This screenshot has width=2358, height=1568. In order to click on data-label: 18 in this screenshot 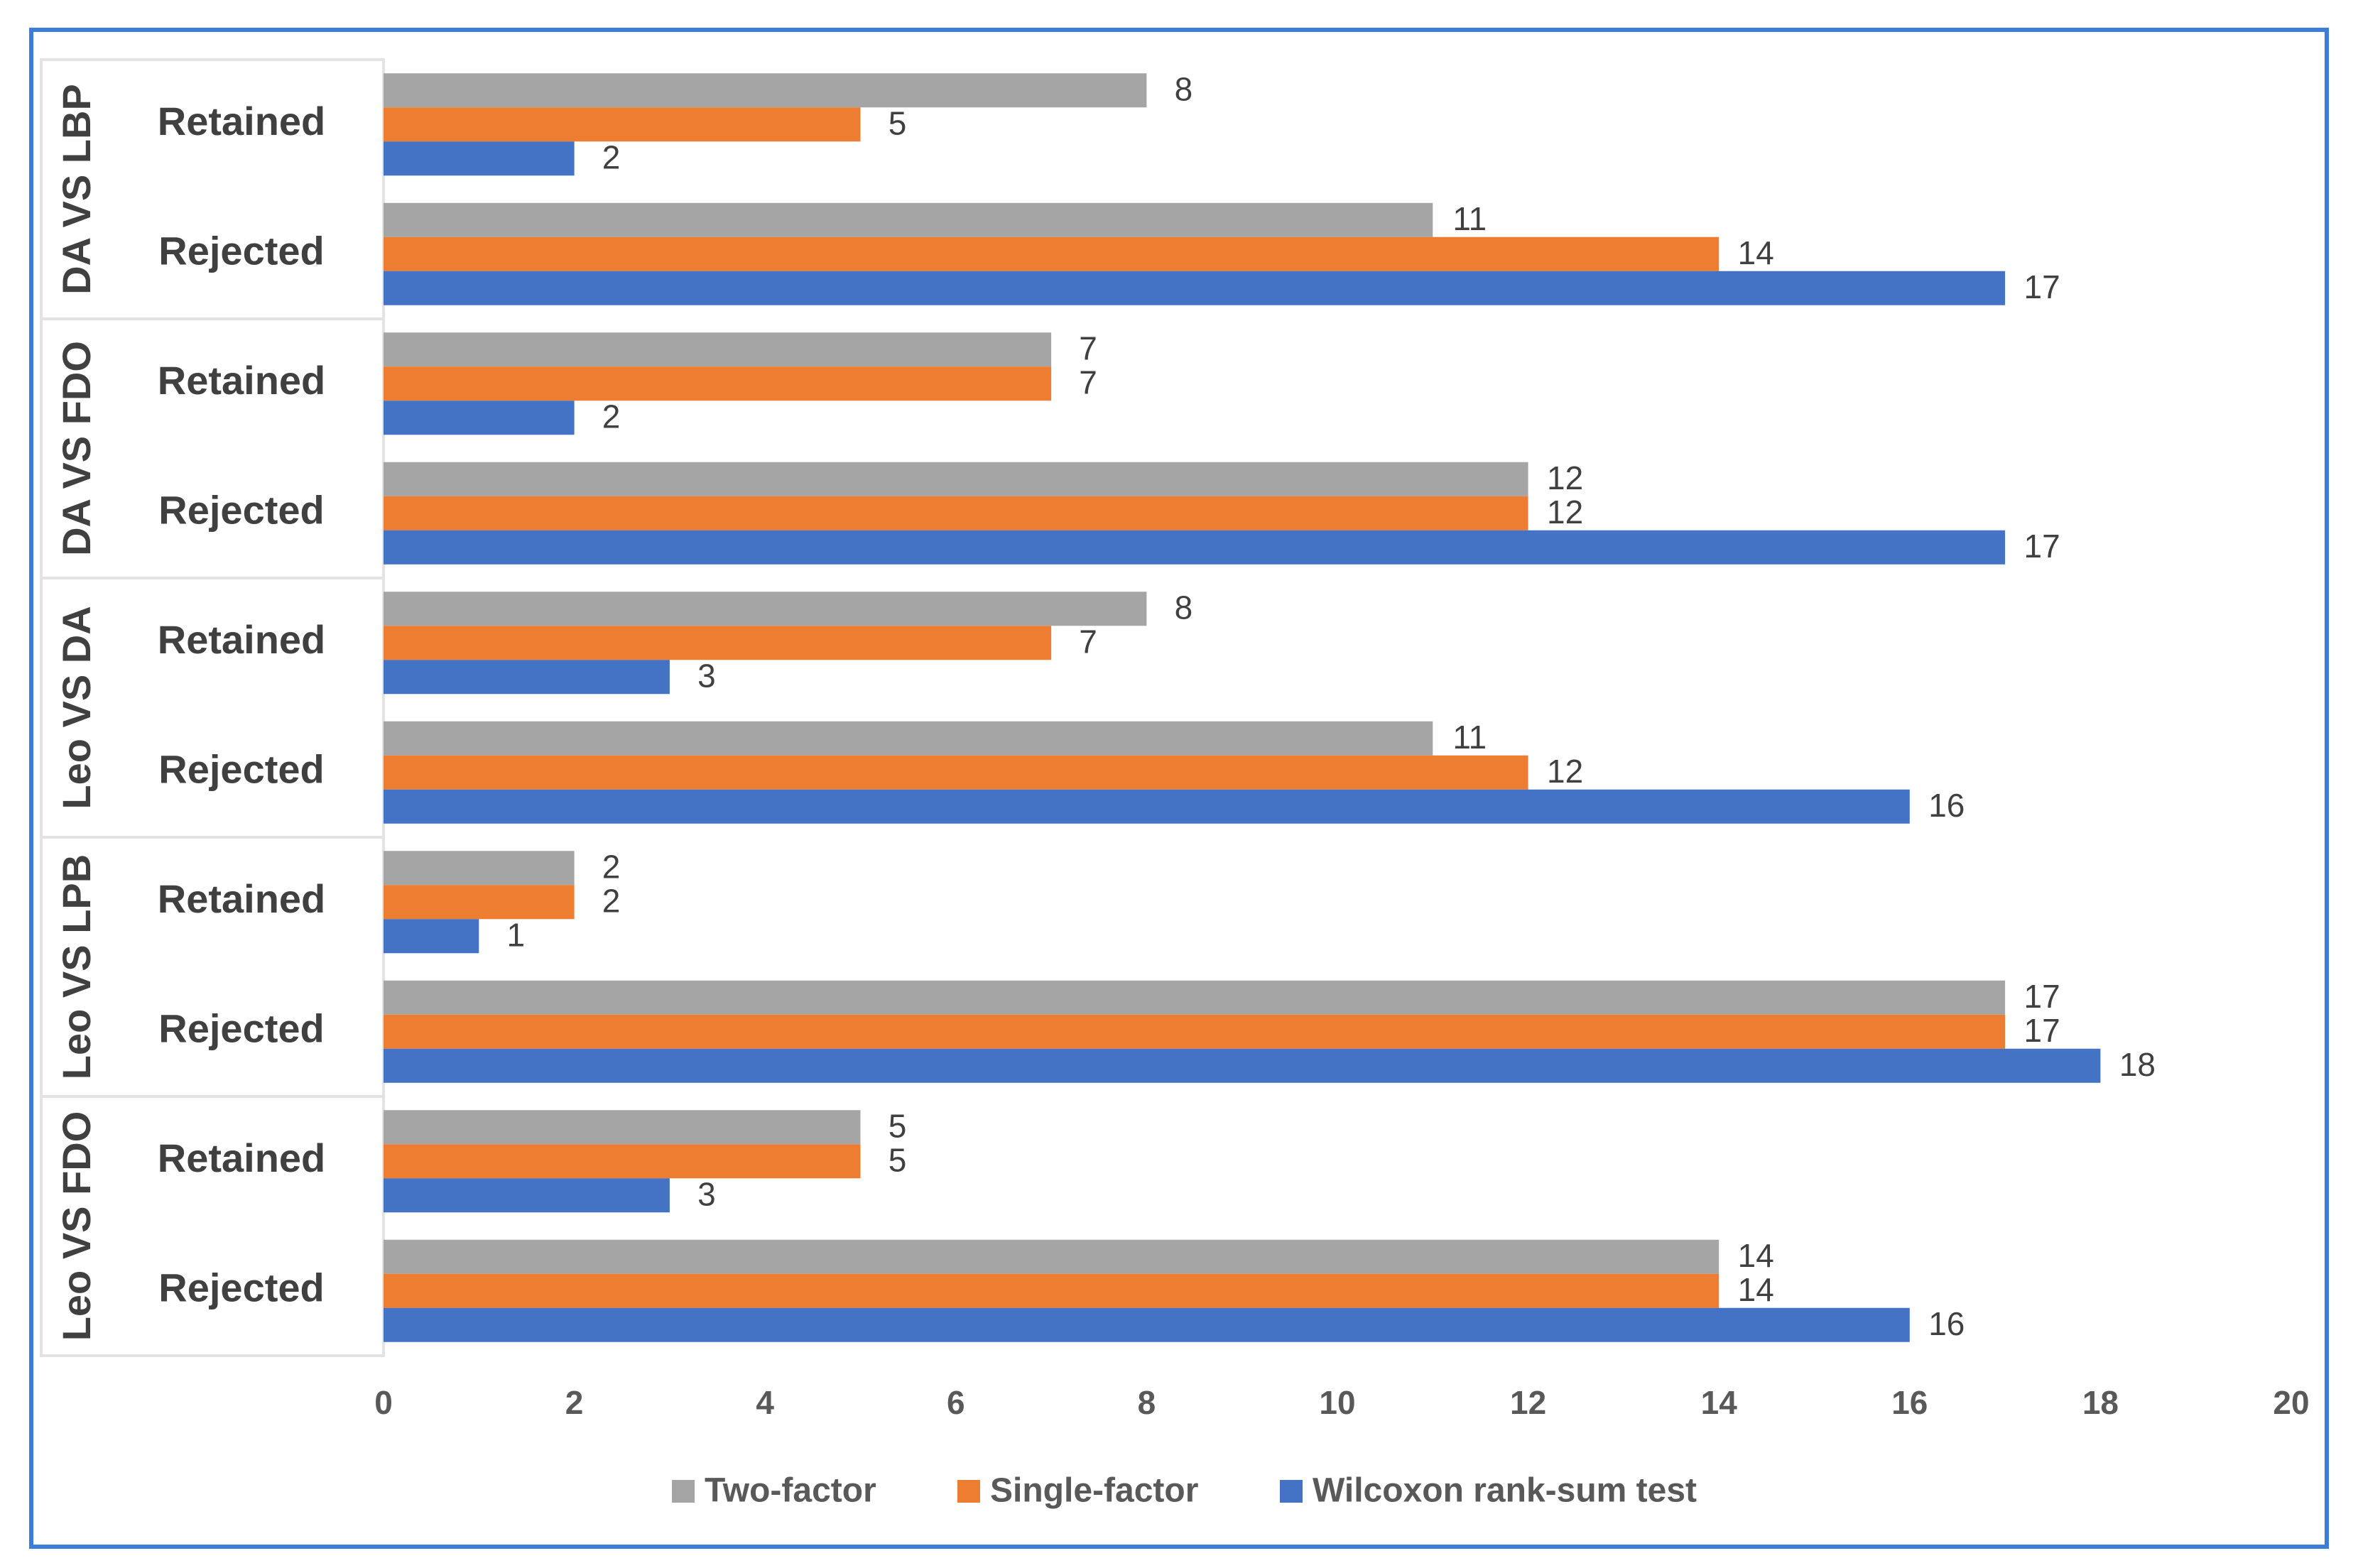, I will do `click(2137, 1065)`.